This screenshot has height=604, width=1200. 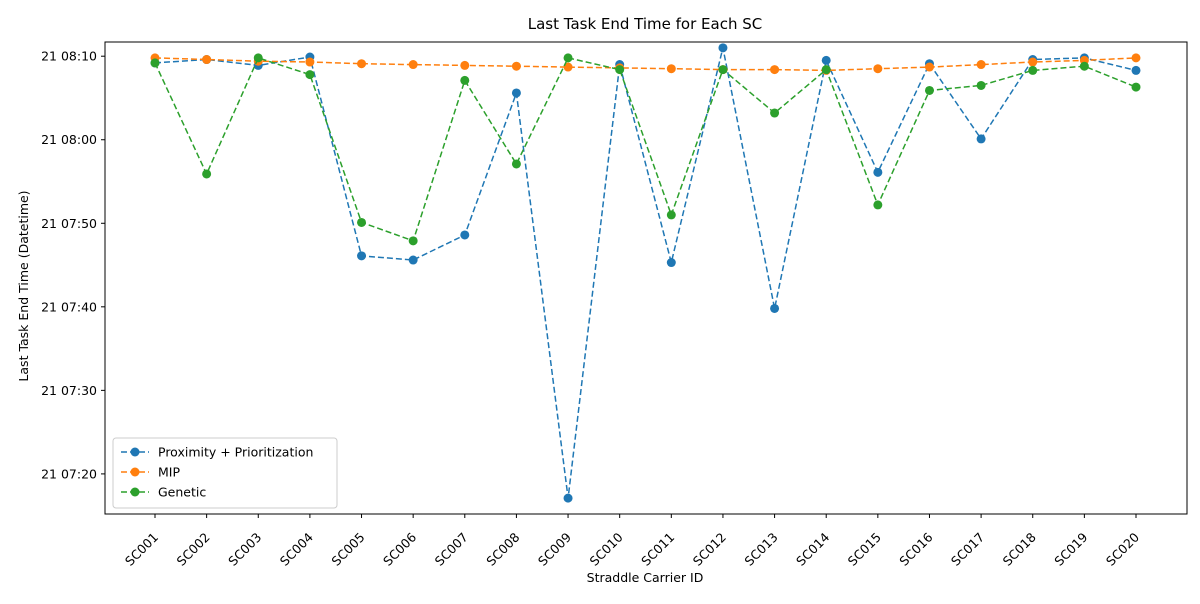 I want to click on x-tick-label: SC020, so click(x=1122, y=548).